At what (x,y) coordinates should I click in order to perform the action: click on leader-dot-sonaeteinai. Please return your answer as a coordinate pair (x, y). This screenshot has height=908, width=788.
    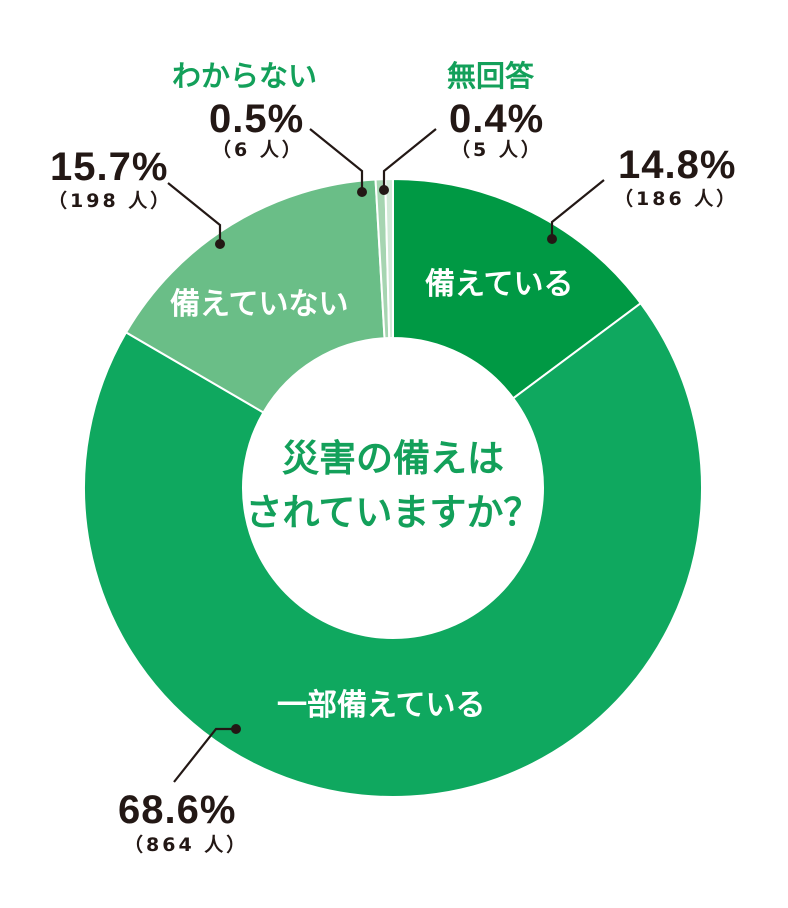
    Looking at the image, I should click on (220, 244).